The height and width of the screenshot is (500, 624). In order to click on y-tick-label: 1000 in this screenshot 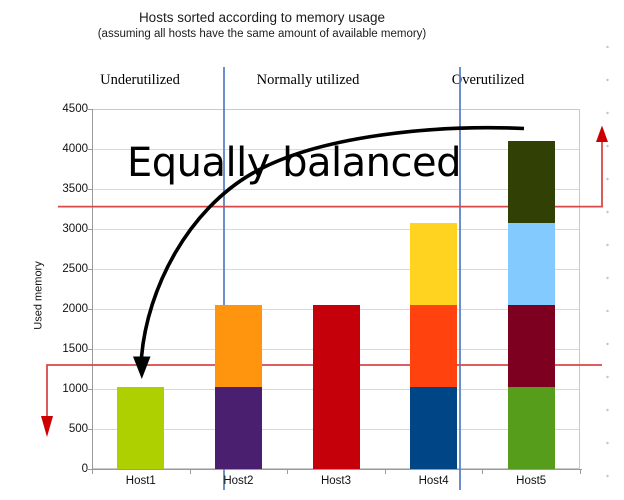, I will do `click(75, 388)`.